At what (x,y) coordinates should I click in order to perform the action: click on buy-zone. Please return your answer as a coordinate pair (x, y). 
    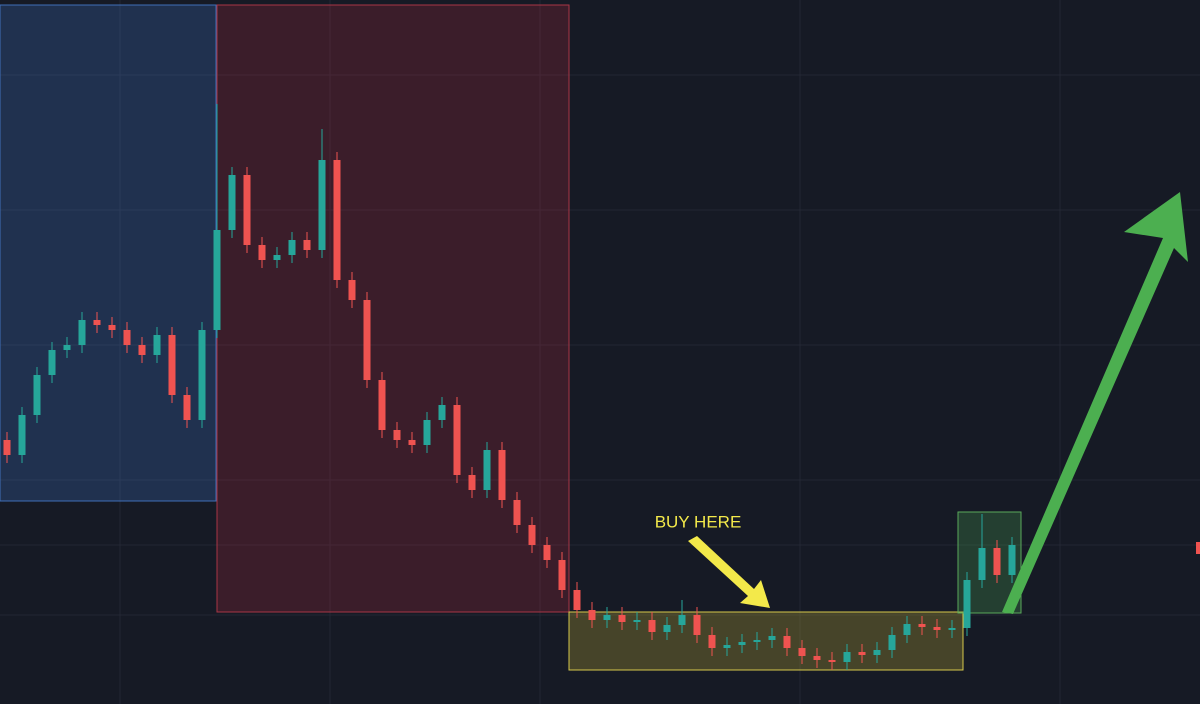
    Looking at the image, I should click on (766, 641).